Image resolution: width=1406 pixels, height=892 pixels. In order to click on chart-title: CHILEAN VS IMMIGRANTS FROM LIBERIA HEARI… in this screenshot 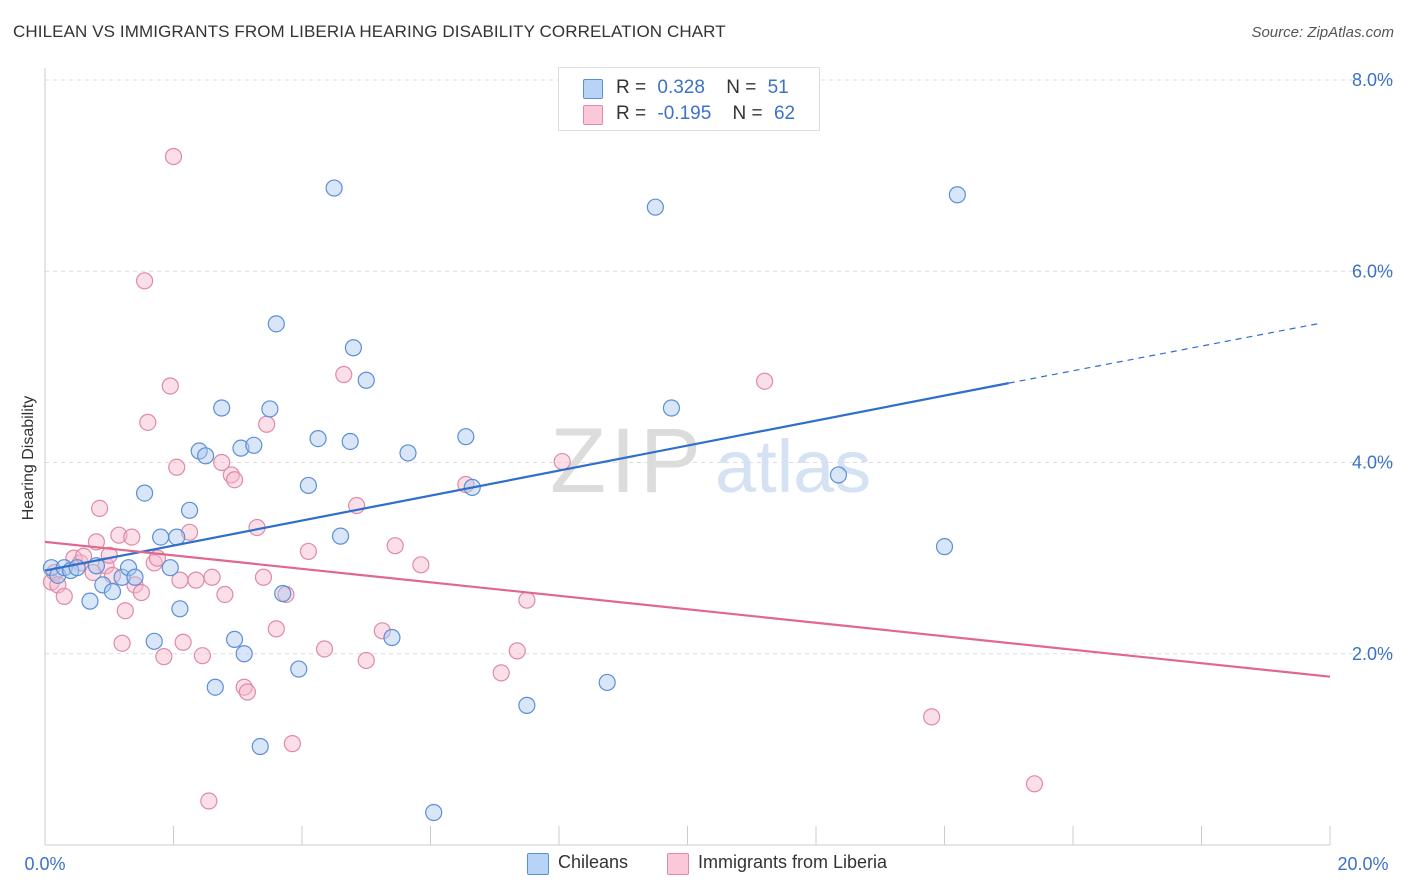, I will do `click(369, 31)`.